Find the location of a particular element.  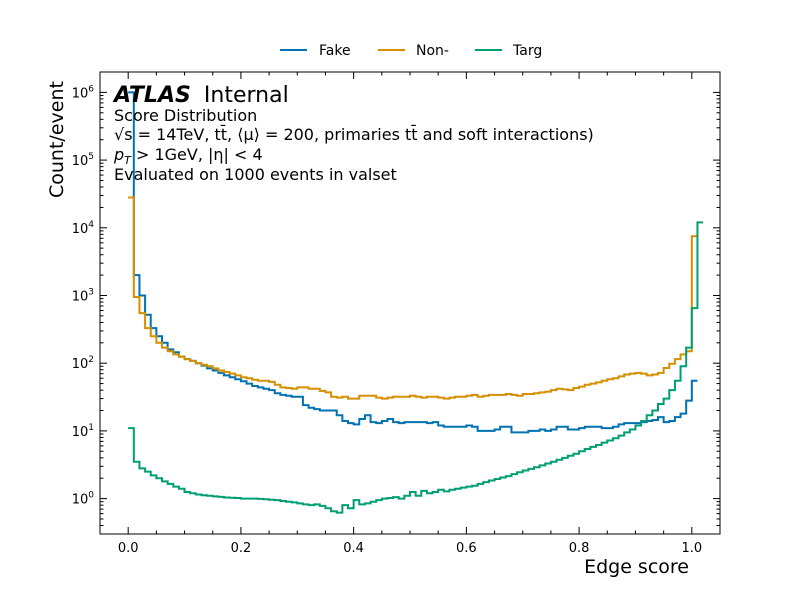

x-tick-label: 0.2 is located at coordinates (241, 548).